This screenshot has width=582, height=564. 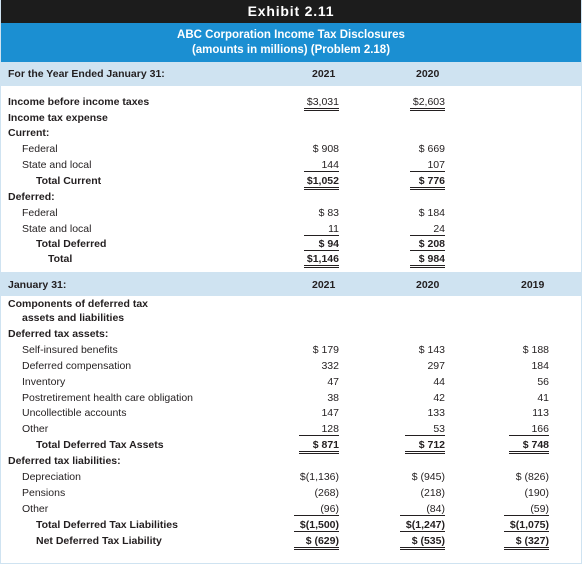 What do you see at coordinates (427, 260) in the screenshot?
I see `total-2020: $ 984` at bounding box center [427, 260].